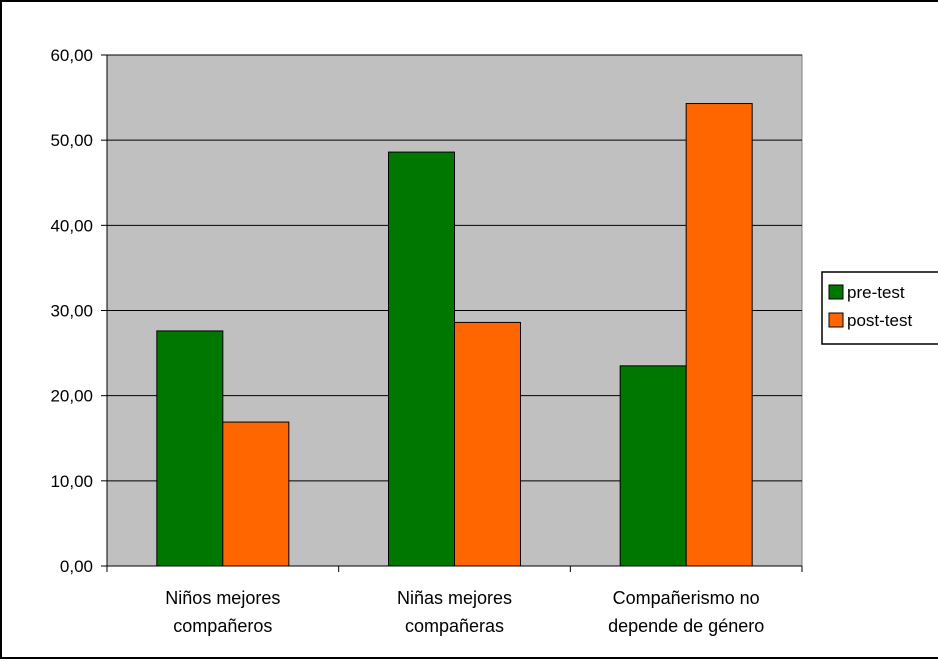  Describe the element at coordinates (836, 320) in the screenshot. I see `legend-swatch-post-test` at that location.